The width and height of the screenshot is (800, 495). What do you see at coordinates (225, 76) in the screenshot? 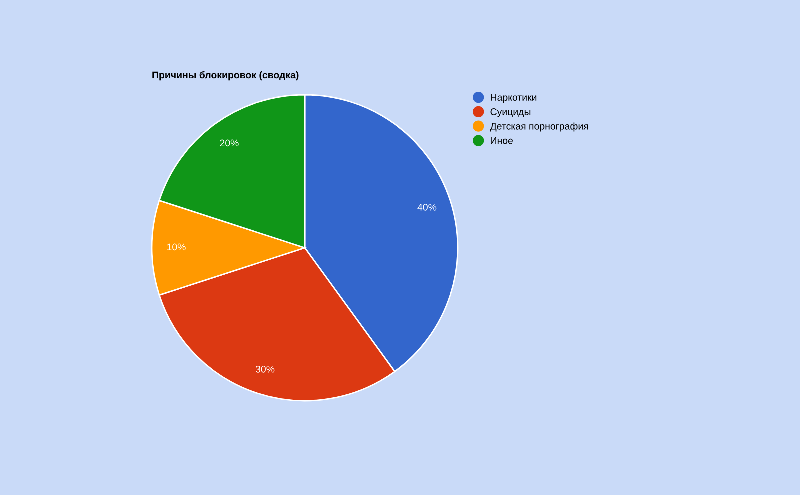
I see `chart-title: Причины блокировок (сводка)` at bounding box center [225, 76].